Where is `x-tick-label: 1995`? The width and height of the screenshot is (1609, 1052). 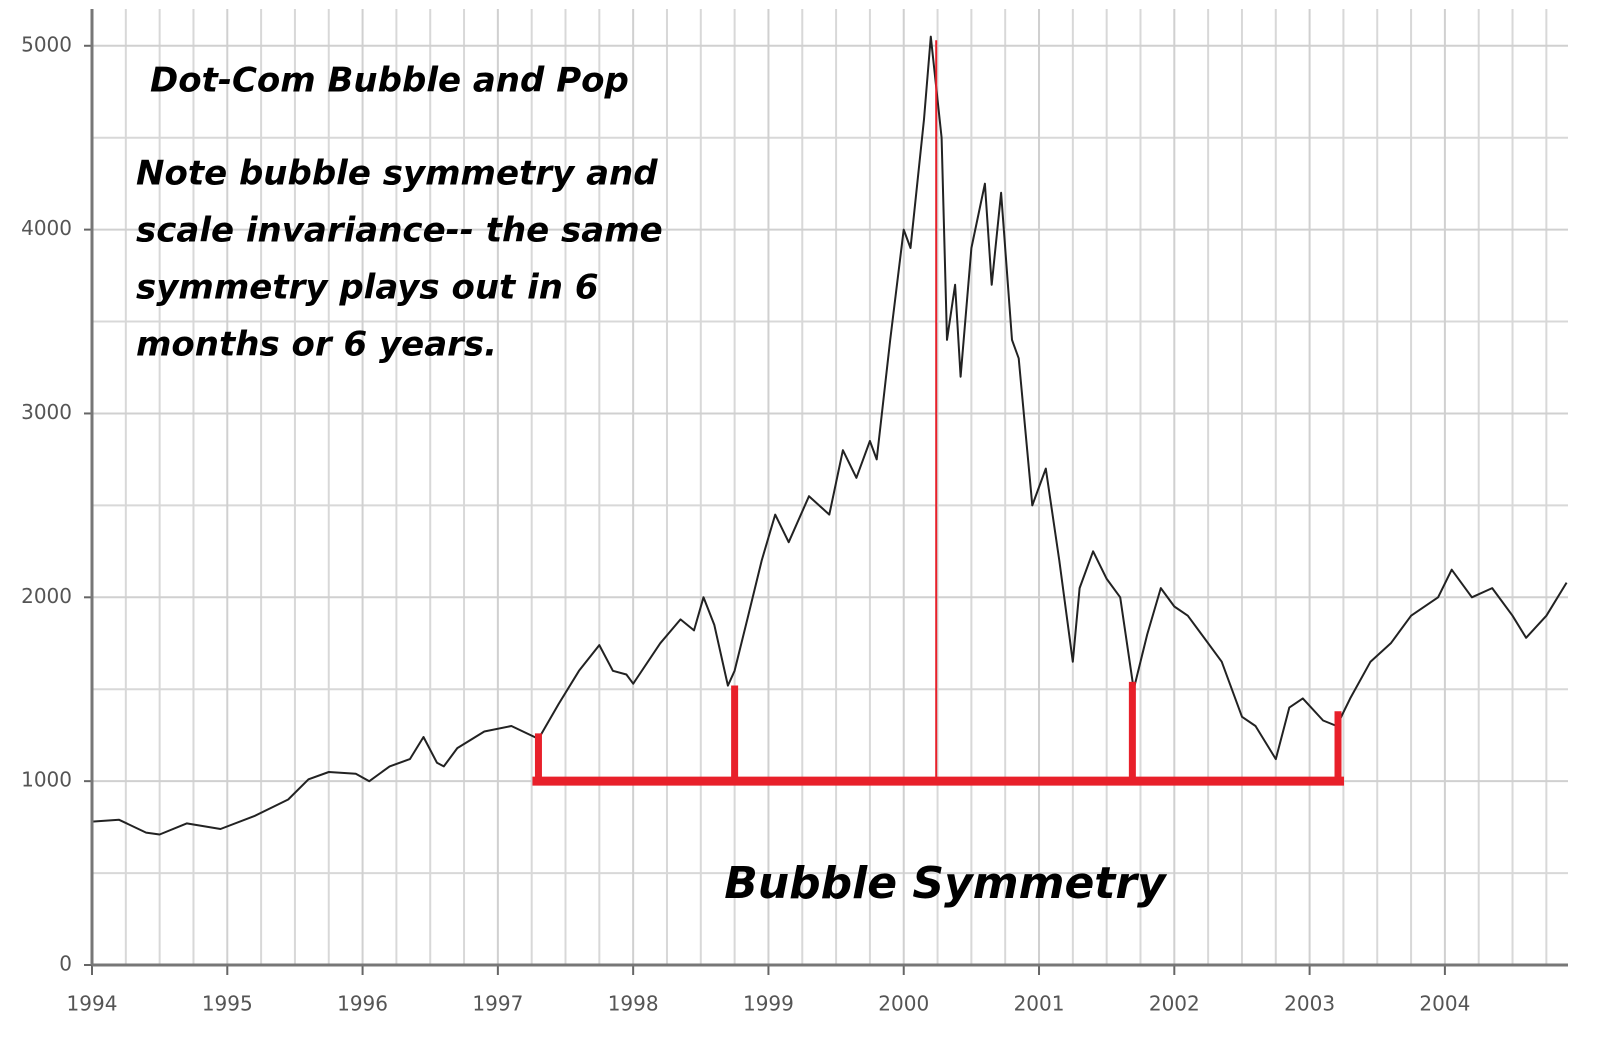
x-tick-label: 1995 is located at coordinates (227, 1004).